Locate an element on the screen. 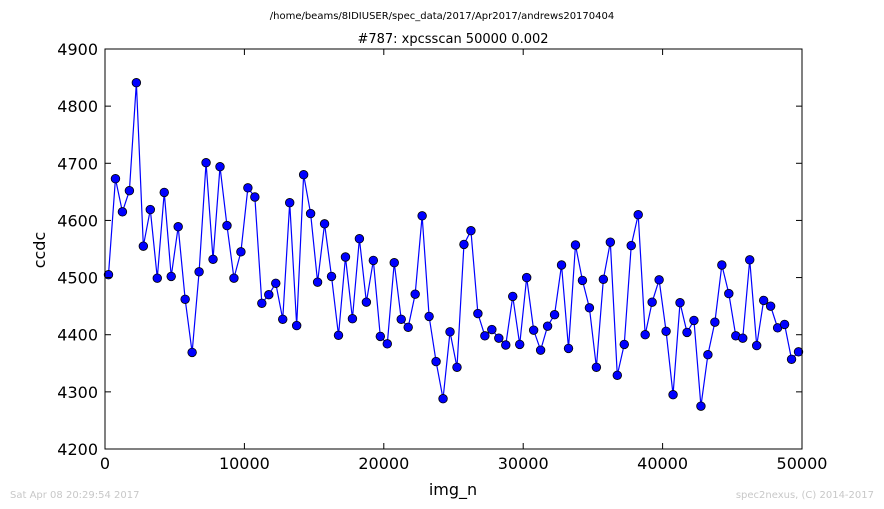  x-tick-label: 20000 is located at coordinates (383, 463).